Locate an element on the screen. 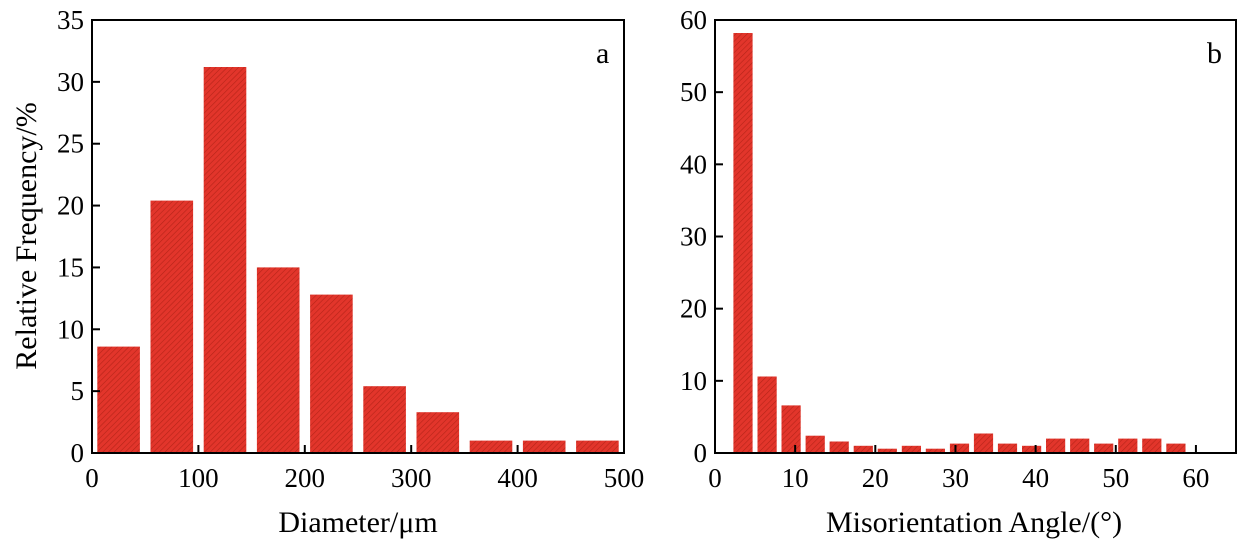 This screenshot has height=545, width=1244. panel-b-y-tick-label: 40 is located at coordinates (693, 164).